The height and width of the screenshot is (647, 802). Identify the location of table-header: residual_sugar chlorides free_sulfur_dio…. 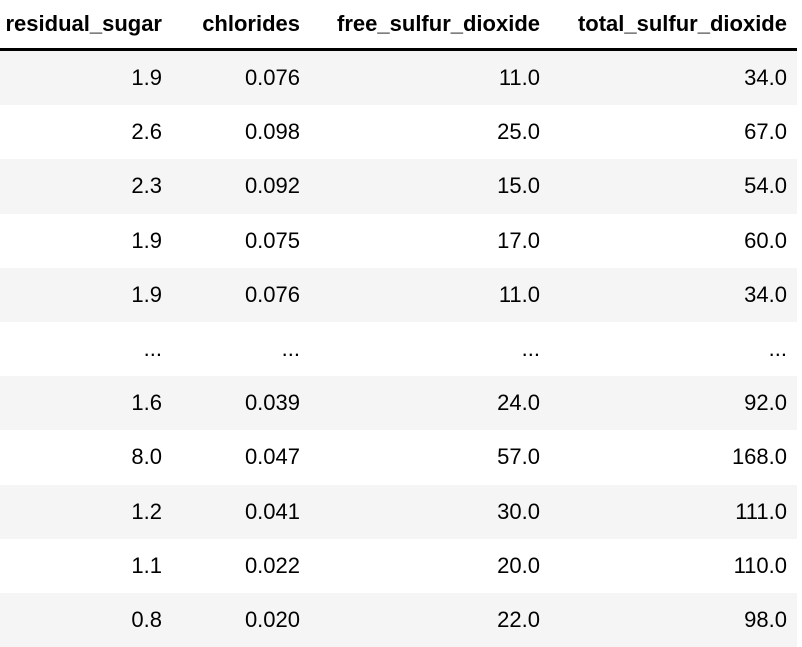
(398, 25).